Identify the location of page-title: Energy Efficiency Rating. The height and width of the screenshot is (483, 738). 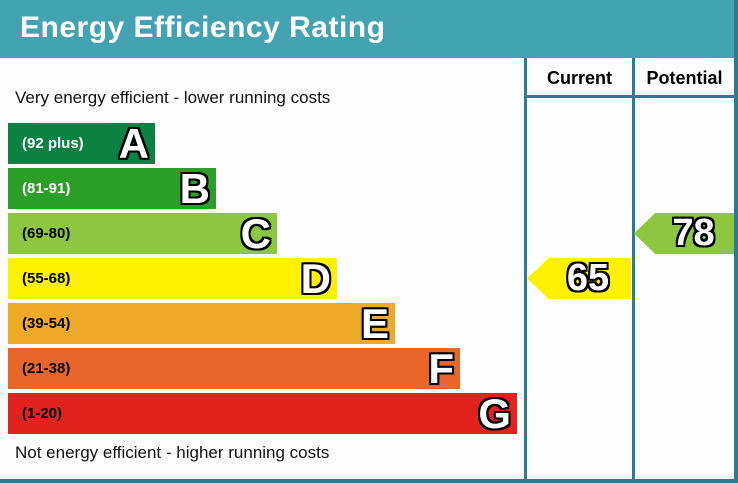
(203, 27).